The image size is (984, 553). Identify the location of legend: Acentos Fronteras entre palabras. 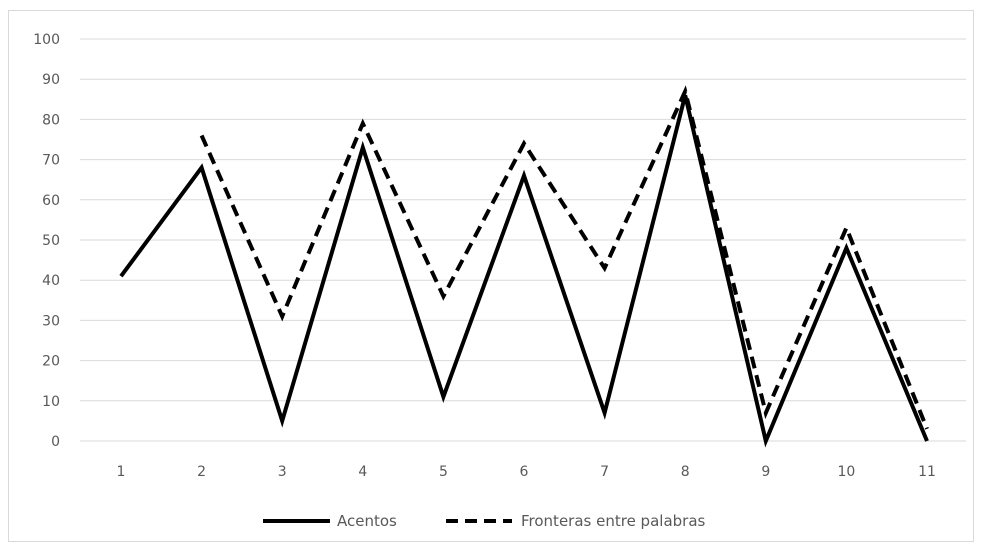
(484, 521).